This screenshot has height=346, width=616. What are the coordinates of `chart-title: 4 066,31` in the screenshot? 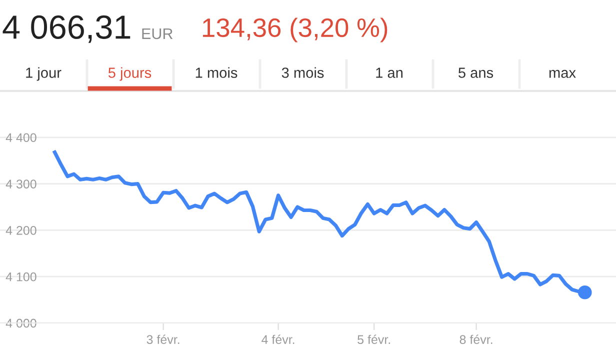 It's located at (66, 29).